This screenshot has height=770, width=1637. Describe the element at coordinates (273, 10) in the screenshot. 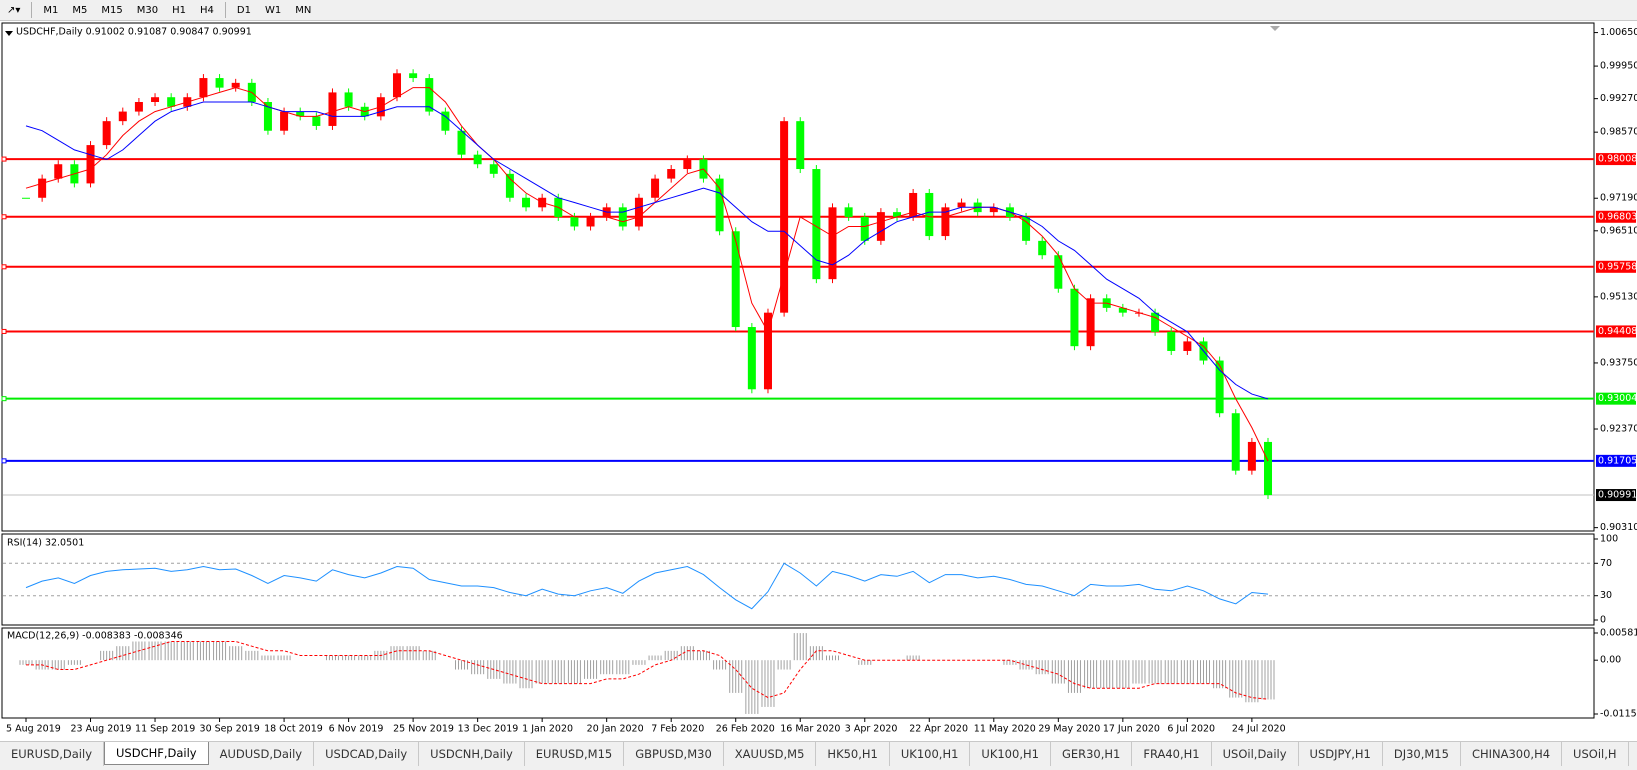

I see `period-button: W1` at that location.